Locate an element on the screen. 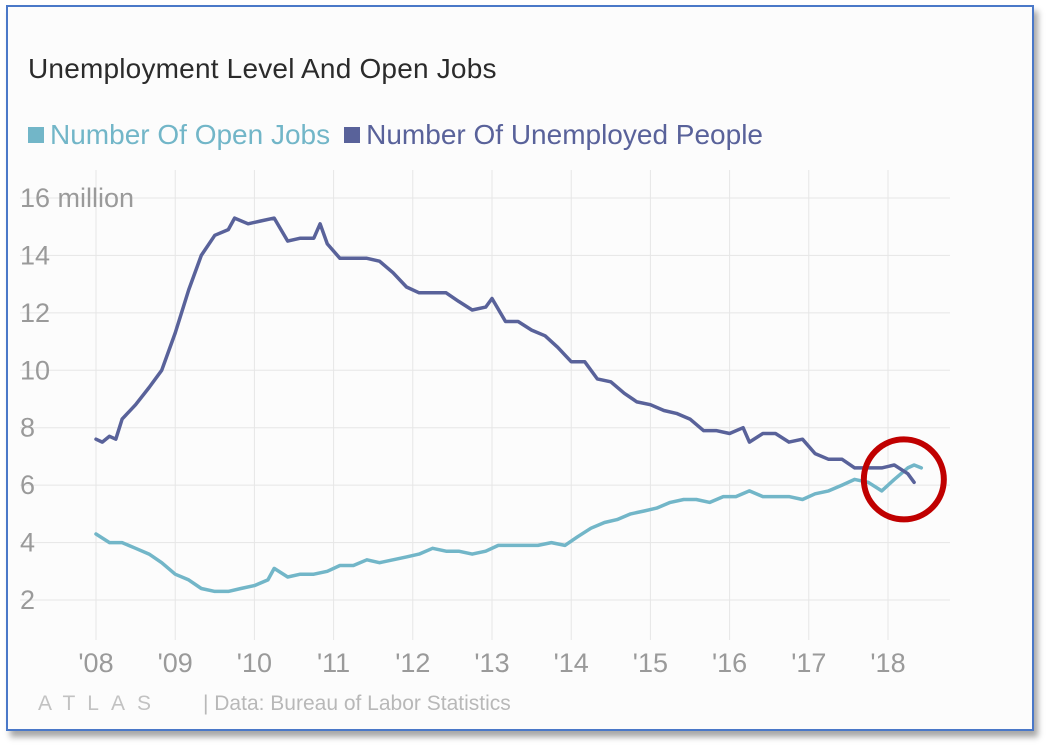 The image size is (1046, 749). chart-title: Unemployment Level And Open Jobs is located at coordinates (262, 68).